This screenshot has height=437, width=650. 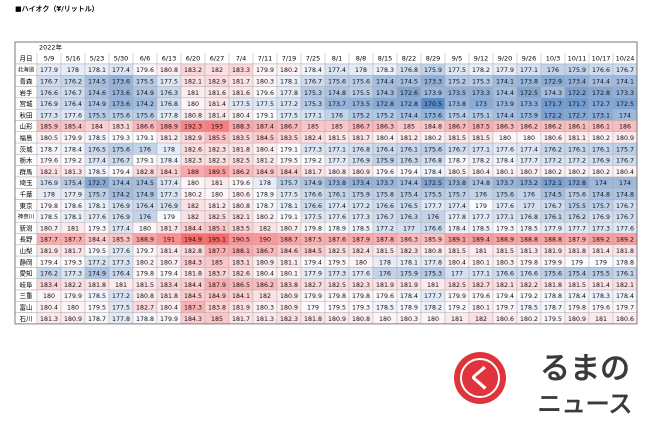 What do you see at coordinates (217, 59) in the screenshot?
I see `column-header: 6/27` at bounding box center [217, 59].